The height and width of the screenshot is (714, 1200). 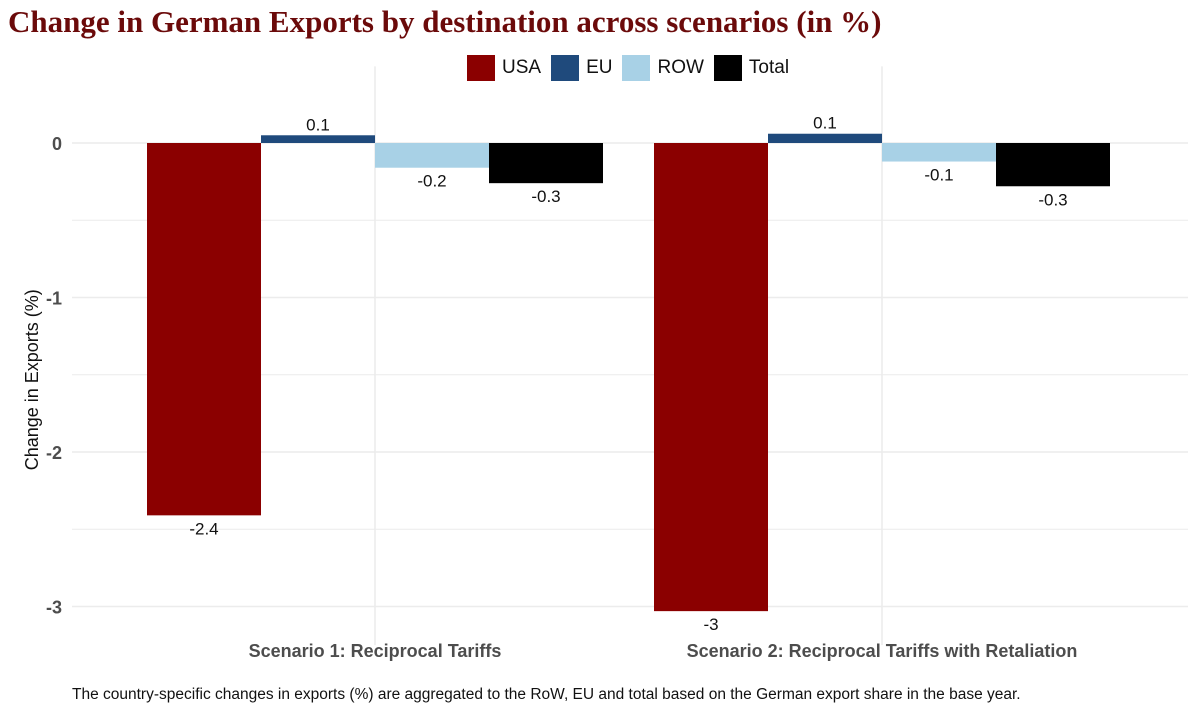 What do you see at coordinates (54, 299) in the screenshot?
I see `y-tick-label: -1` at bounding box center [54, 299].